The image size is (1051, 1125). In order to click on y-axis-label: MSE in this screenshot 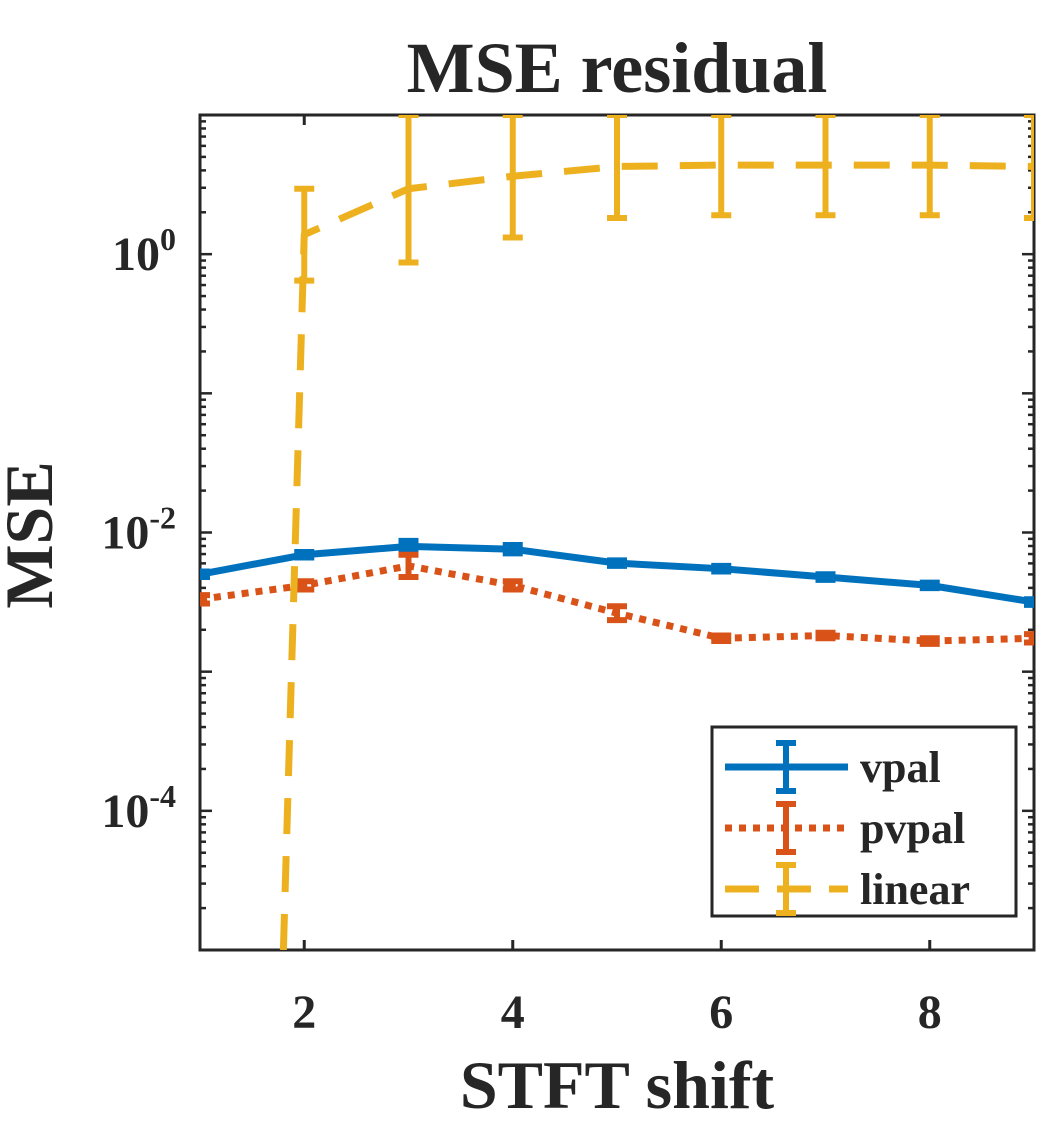, I will do `click(33, 534)`.